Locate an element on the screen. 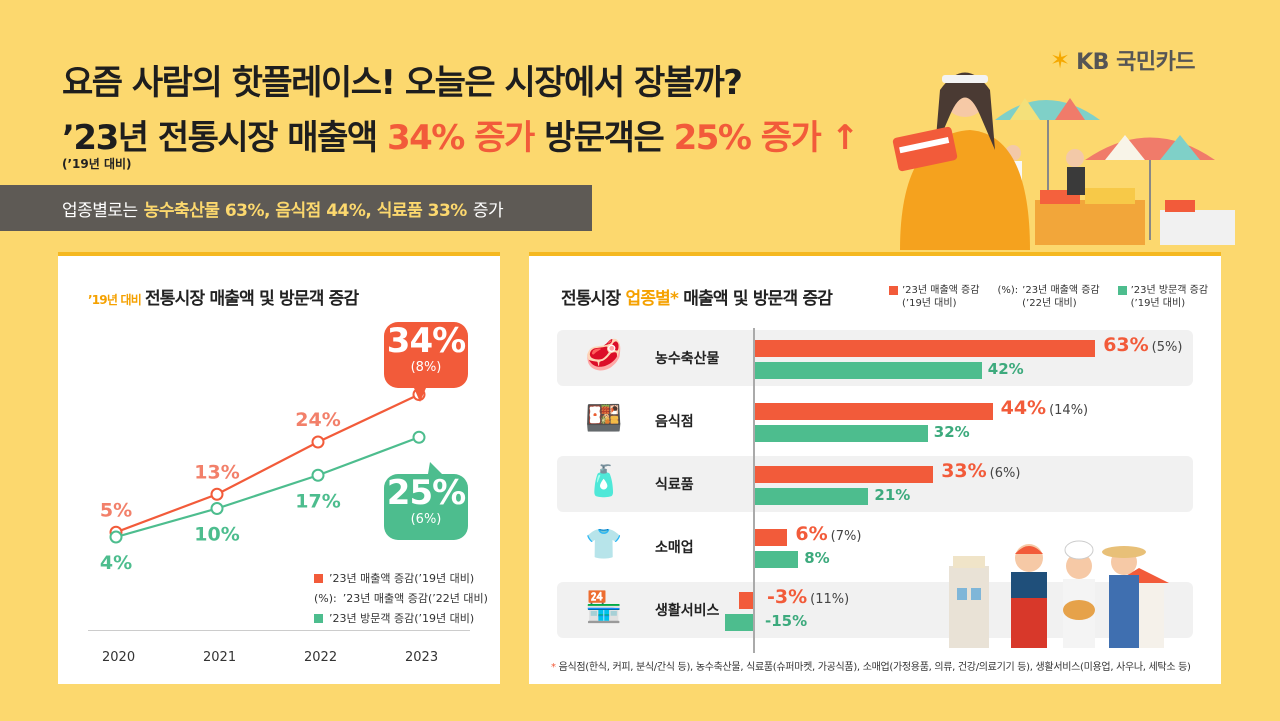 This screenshot has width=1280, height=721. category-icon: 🧴 is located at coordinates (604, 481).